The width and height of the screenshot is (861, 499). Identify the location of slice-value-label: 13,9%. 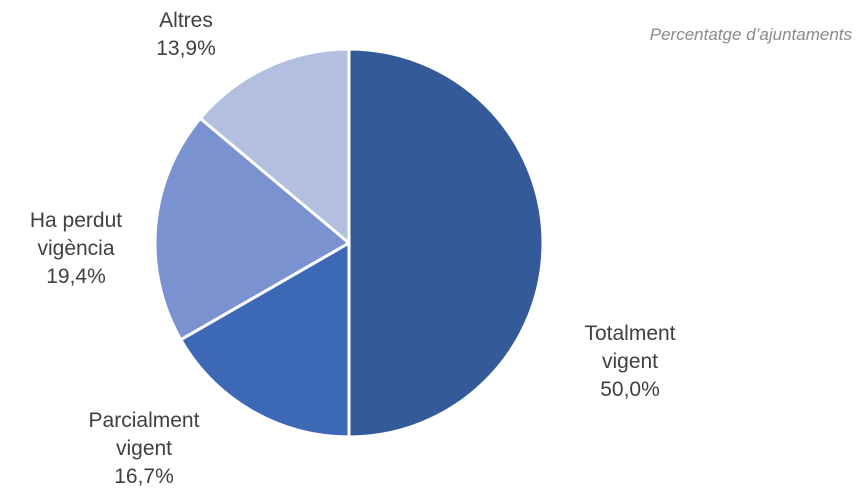
(186, 48).